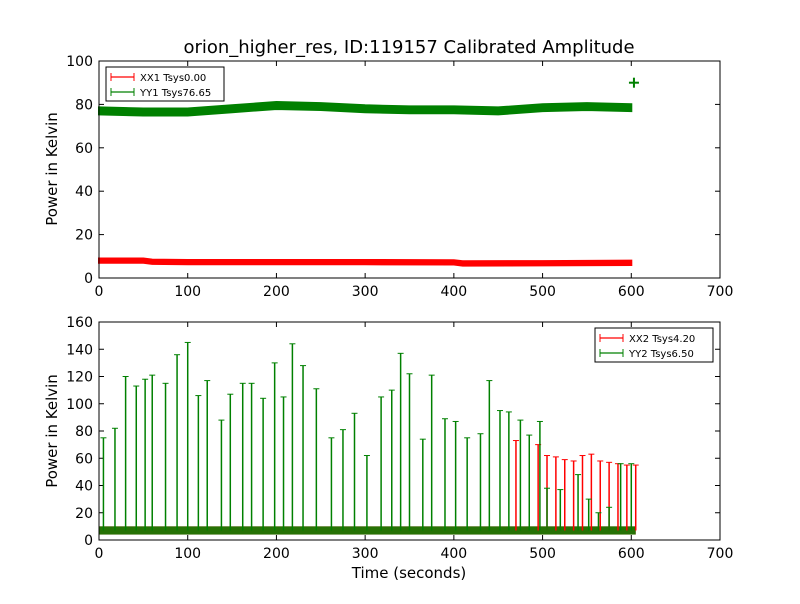 This screenshot has height=604, width=800. What do you see at coordinates (79, 350) in the screenshot?
I see `bottom-chart-y-tick-label: 140` at bounding box center [79, 350].